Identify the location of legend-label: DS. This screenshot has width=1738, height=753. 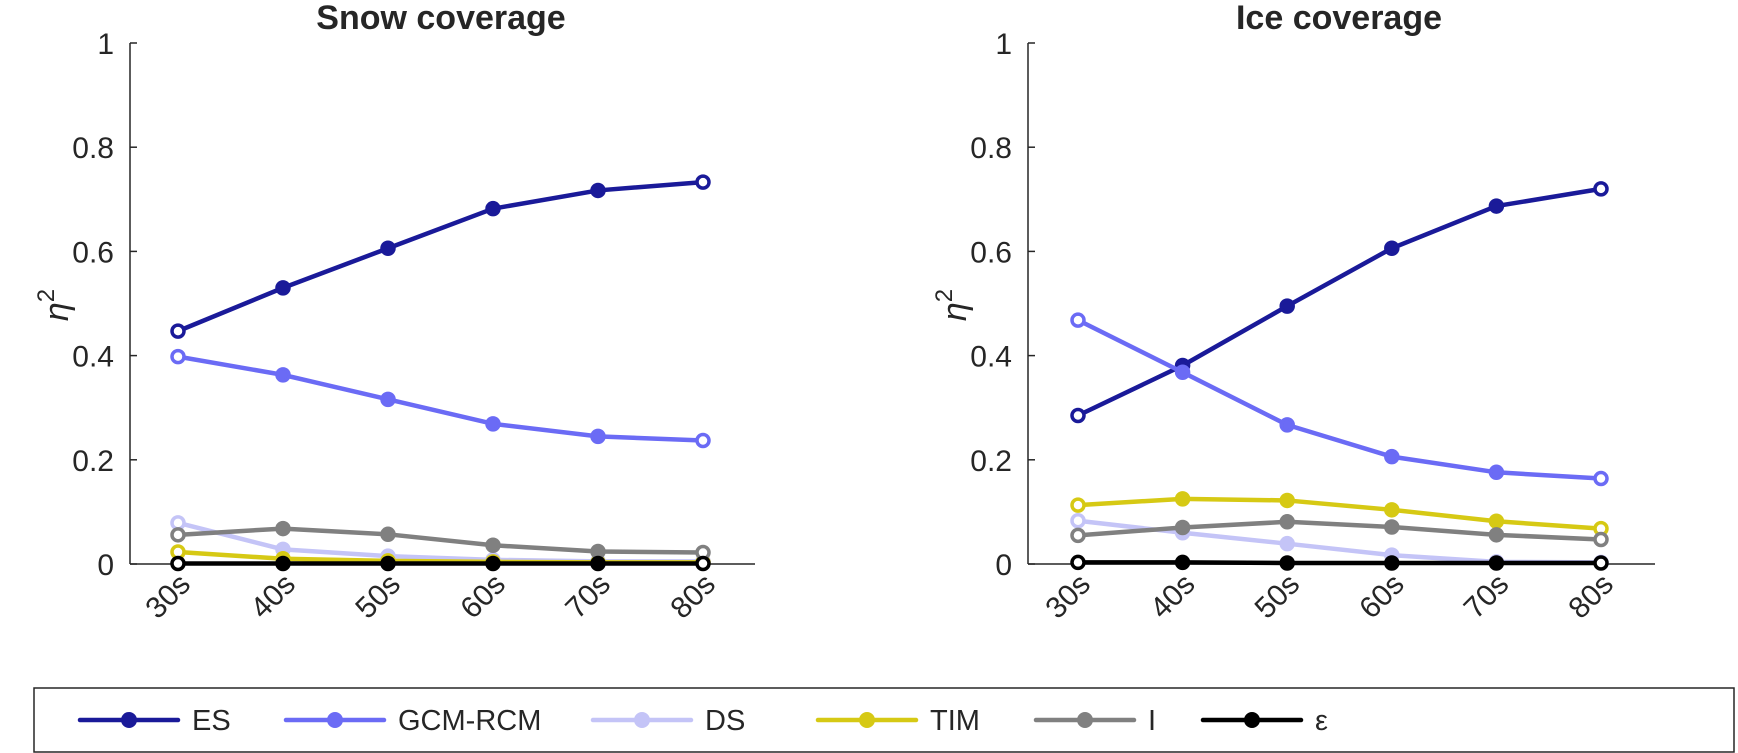
(725, 721).